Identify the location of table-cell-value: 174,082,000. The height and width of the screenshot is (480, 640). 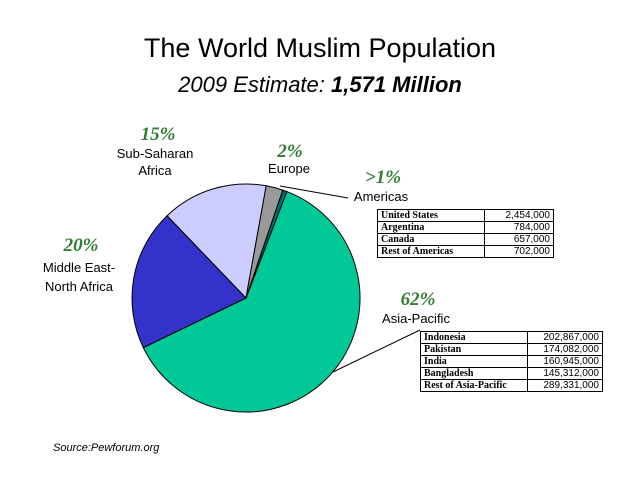
(565, 349).